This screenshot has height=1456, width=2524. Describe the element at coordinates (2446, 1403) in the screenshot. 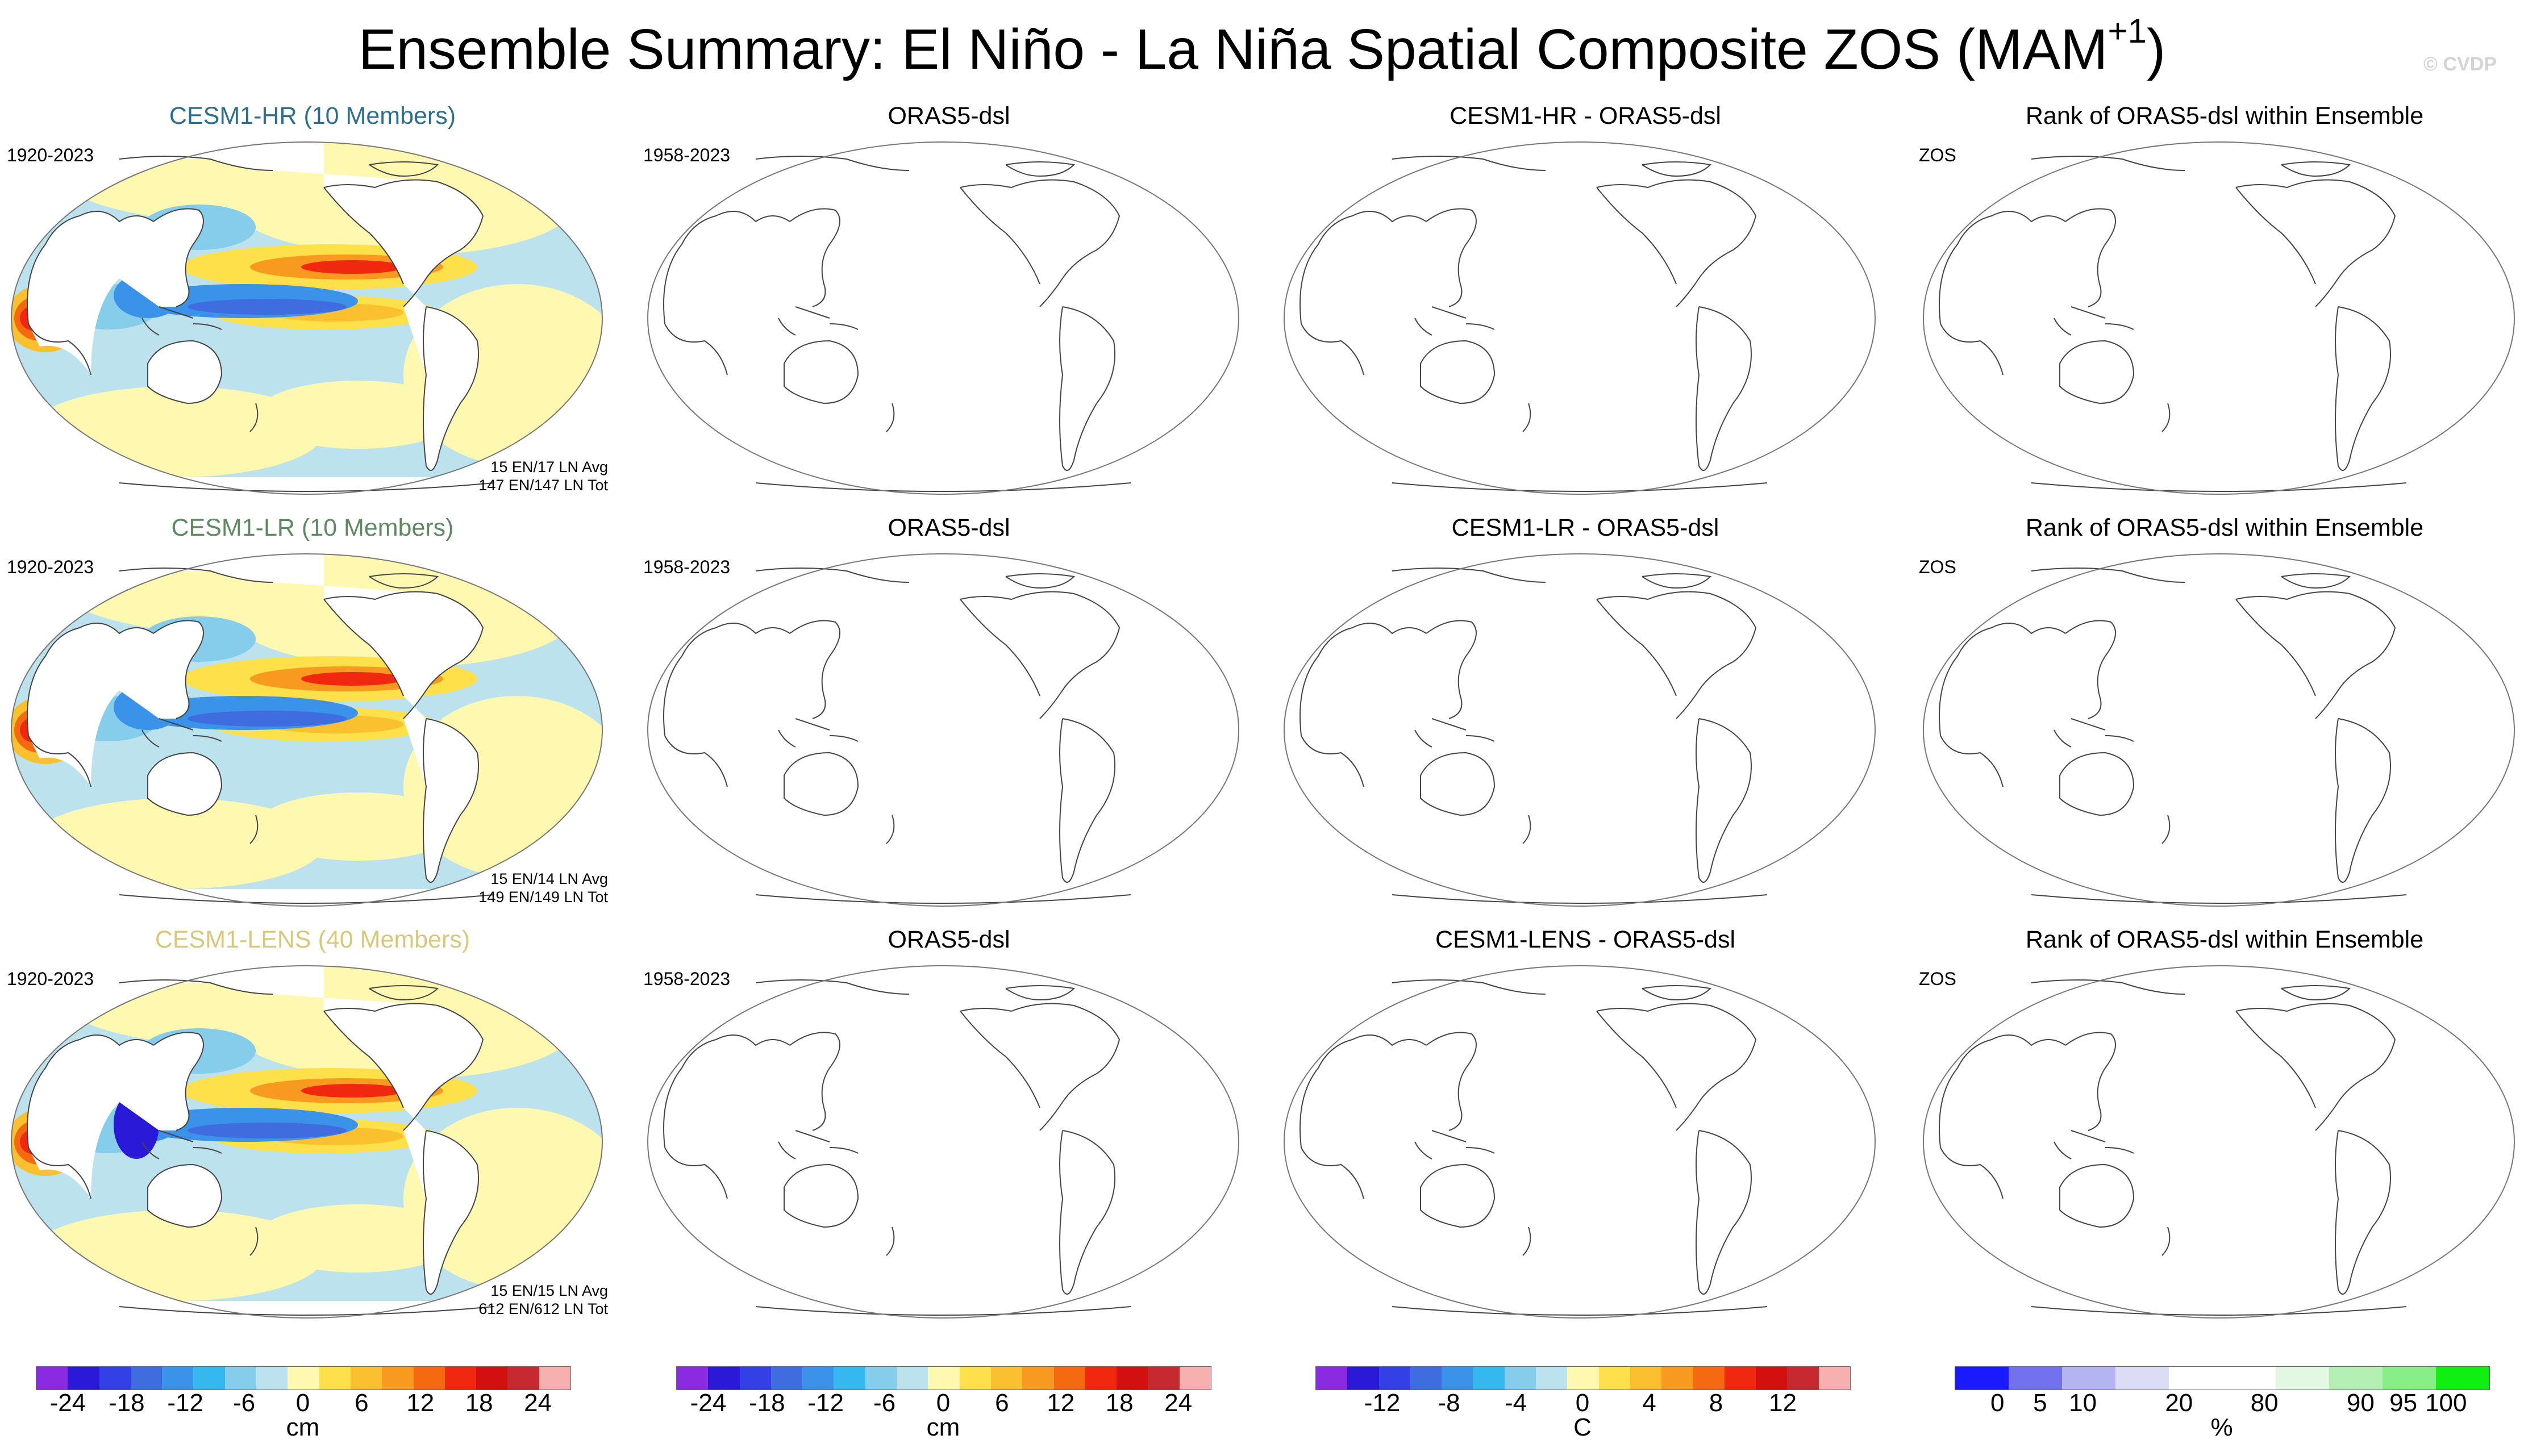

I see `colorbar-tick-label: 100` at that location.